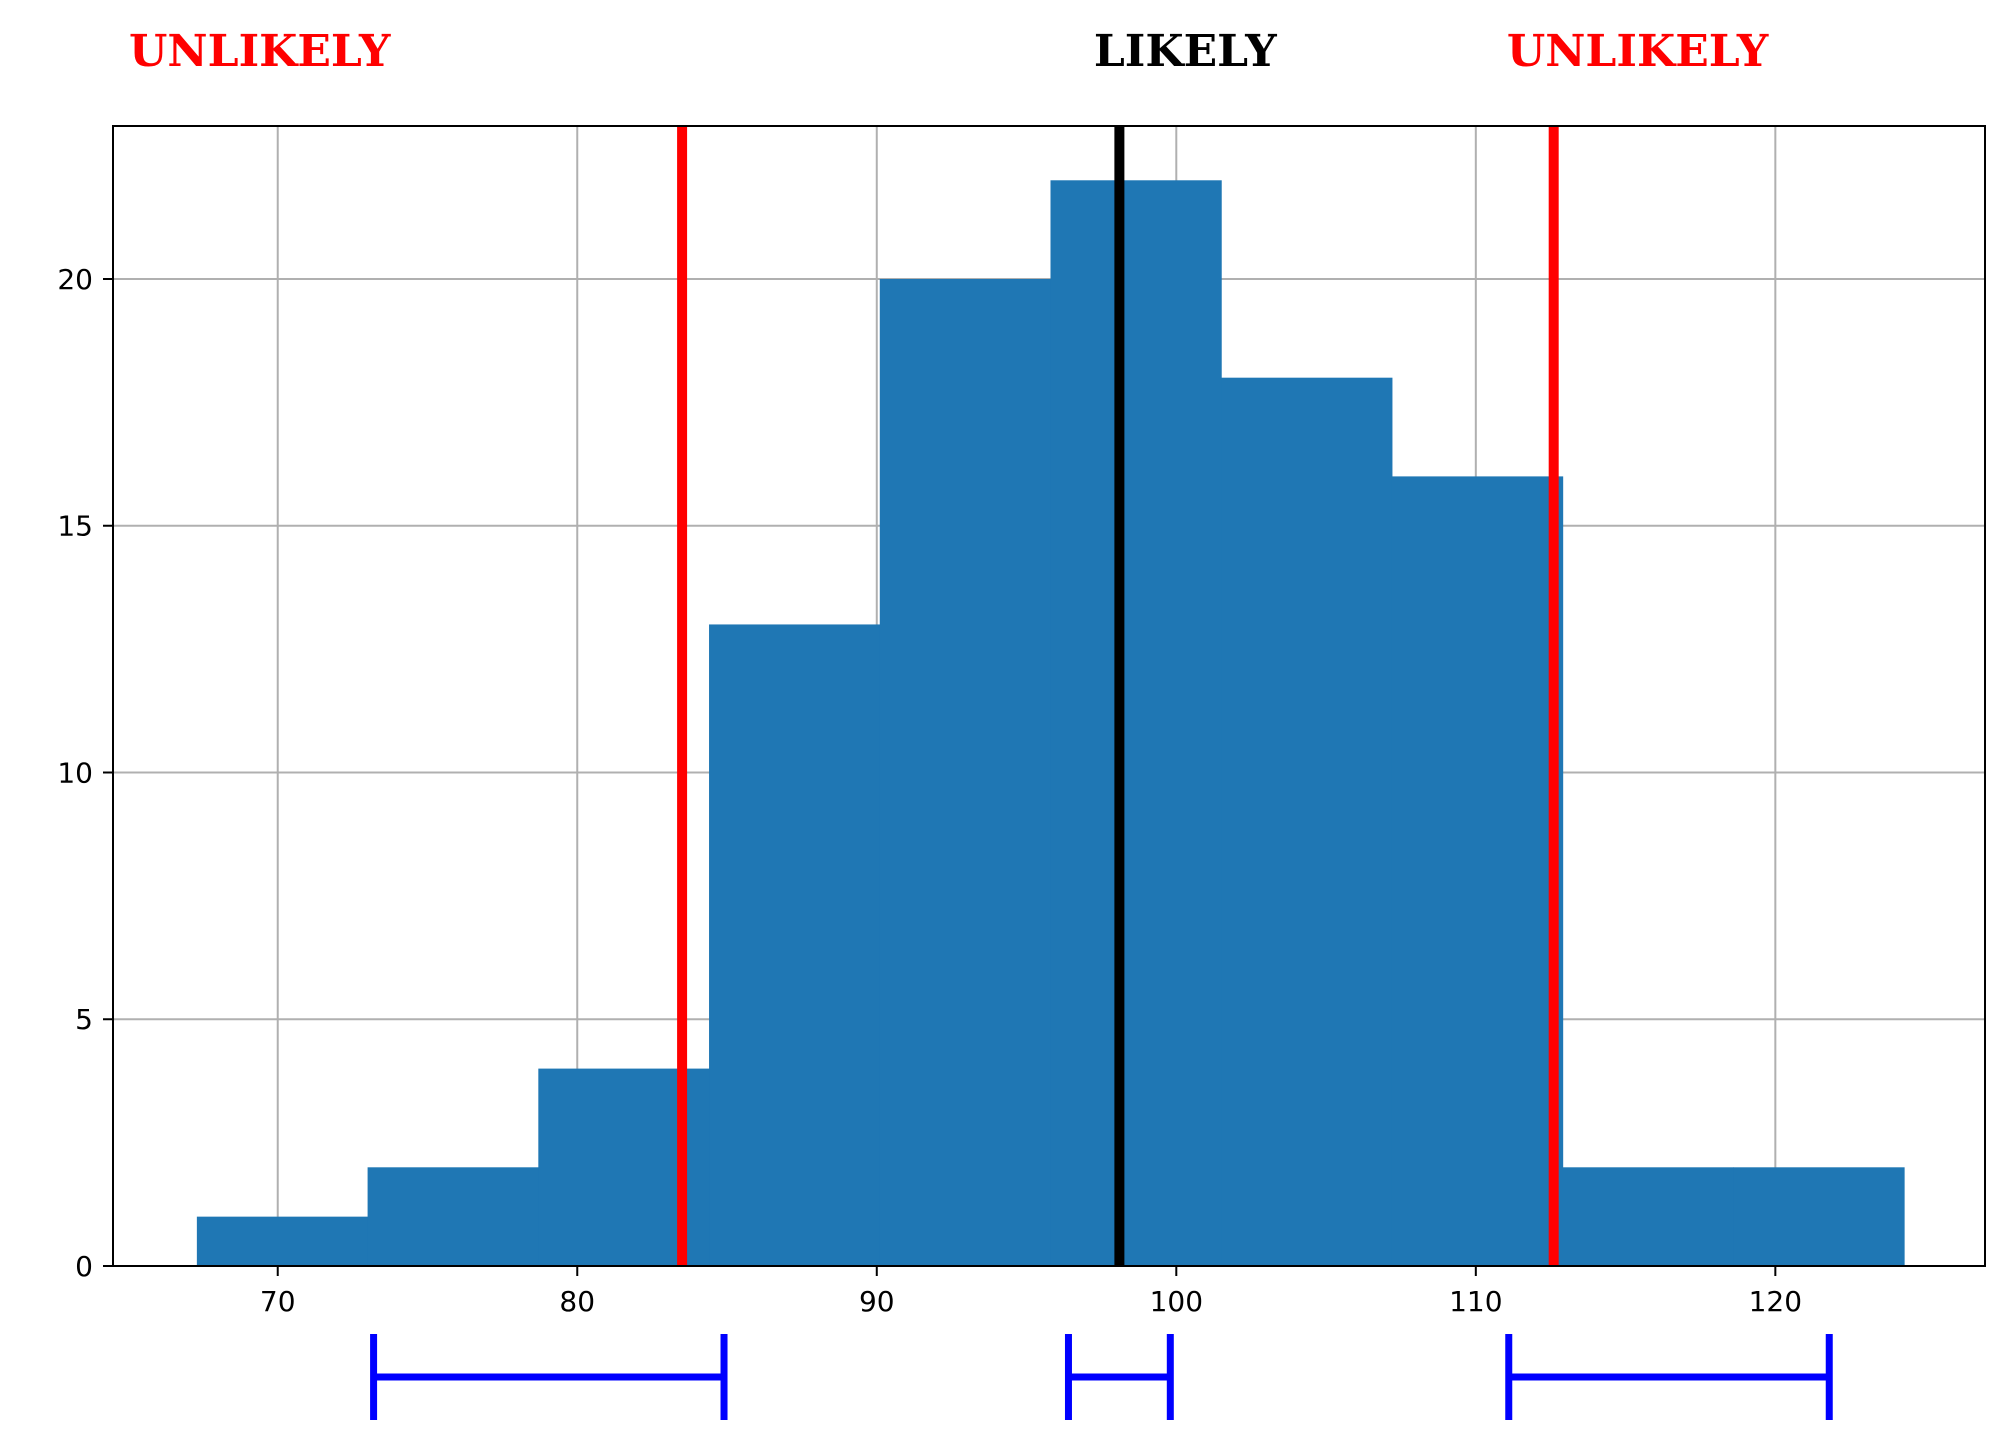 This screenshot has height=1442, width=2002. What do you see at coordinates (577, 1301) in the screenshot?
I see `x-tick-label: 80` at bounding box center [577, 1301].